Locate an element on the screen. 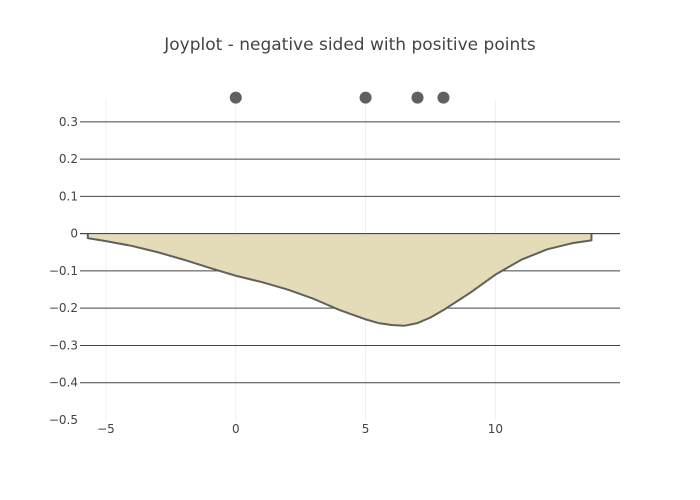 Image resolution: width=700 pixels, height=500 pixels. y-tick-label: 0.2 is located at coordinates (68, 159).